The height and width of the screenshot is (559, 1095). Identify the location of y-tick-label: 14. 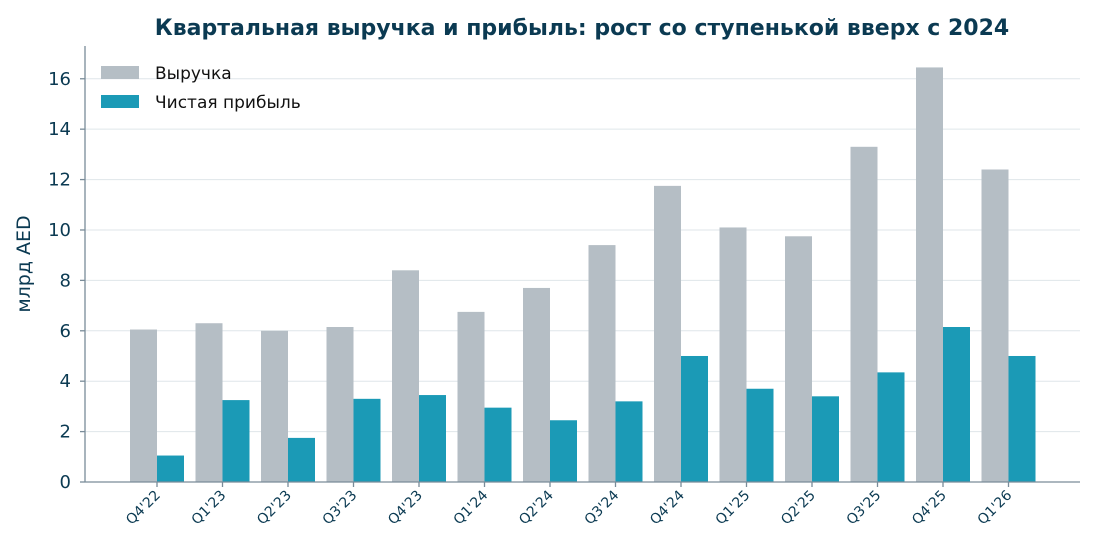
(59, 129).